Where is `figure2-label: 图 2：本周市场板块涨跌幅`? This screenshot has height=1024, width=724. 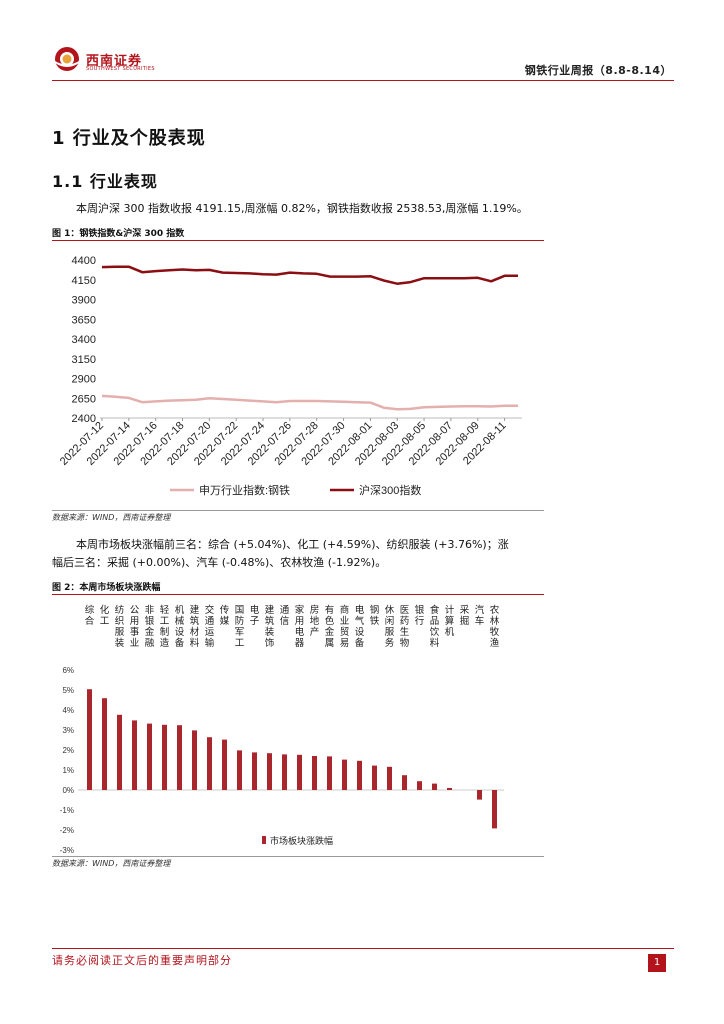
figure2-label: 图 2：本周市场板块涨跌幅 is located at coordinates (106, 588).